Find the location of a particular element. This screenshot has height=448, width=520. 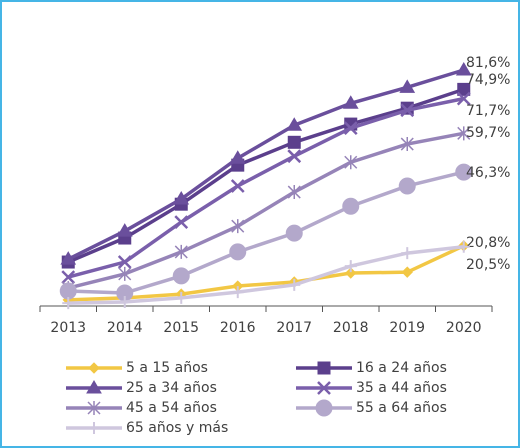

x-tick-label: 2018 is located at coordinates (351, 328).